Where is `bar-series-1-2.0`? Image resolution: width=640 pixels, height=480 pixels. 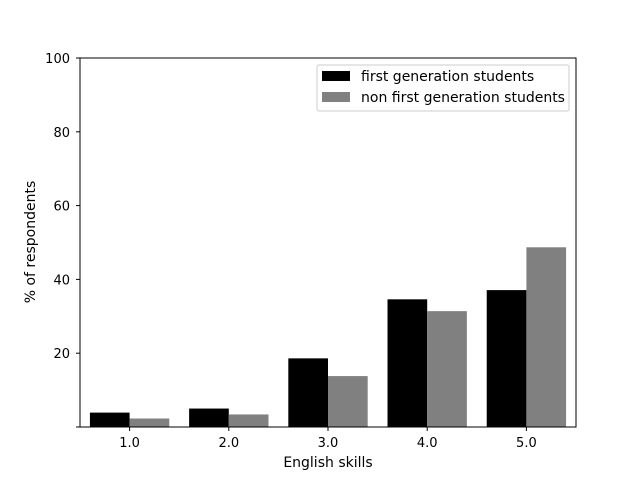 bar-series-1-2.0 is located at coordinates (248, 420).